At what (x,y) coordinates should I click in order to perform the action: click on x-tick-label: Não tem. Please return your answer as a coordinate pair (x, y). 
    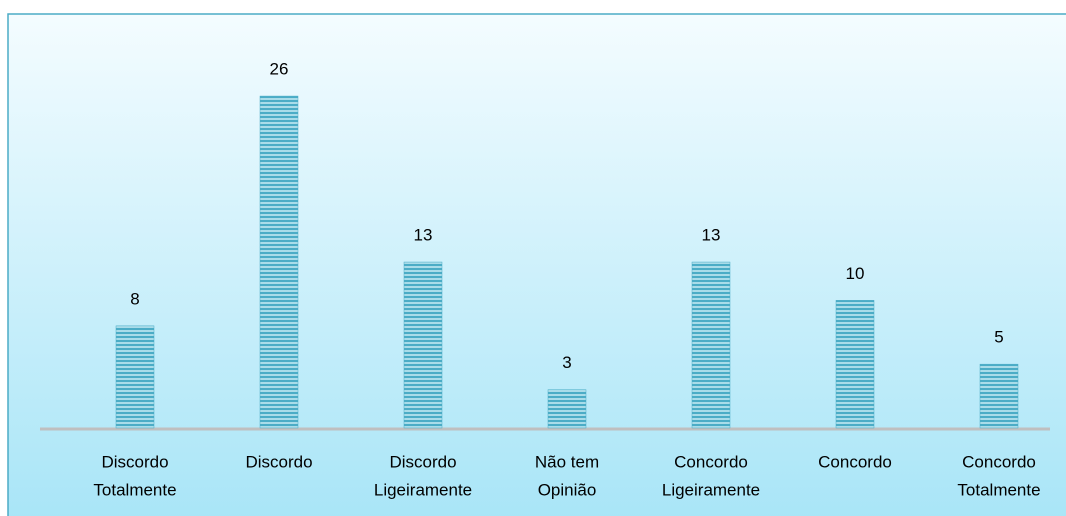
    Looking at the image, I should click on (567, 461).